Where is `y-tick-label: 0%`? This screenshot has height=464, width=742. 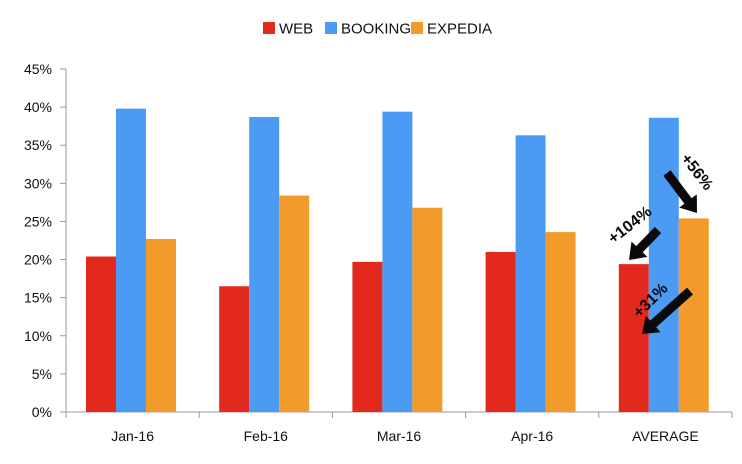
y-tick-label: 0% is located at coordinates (42, 412).